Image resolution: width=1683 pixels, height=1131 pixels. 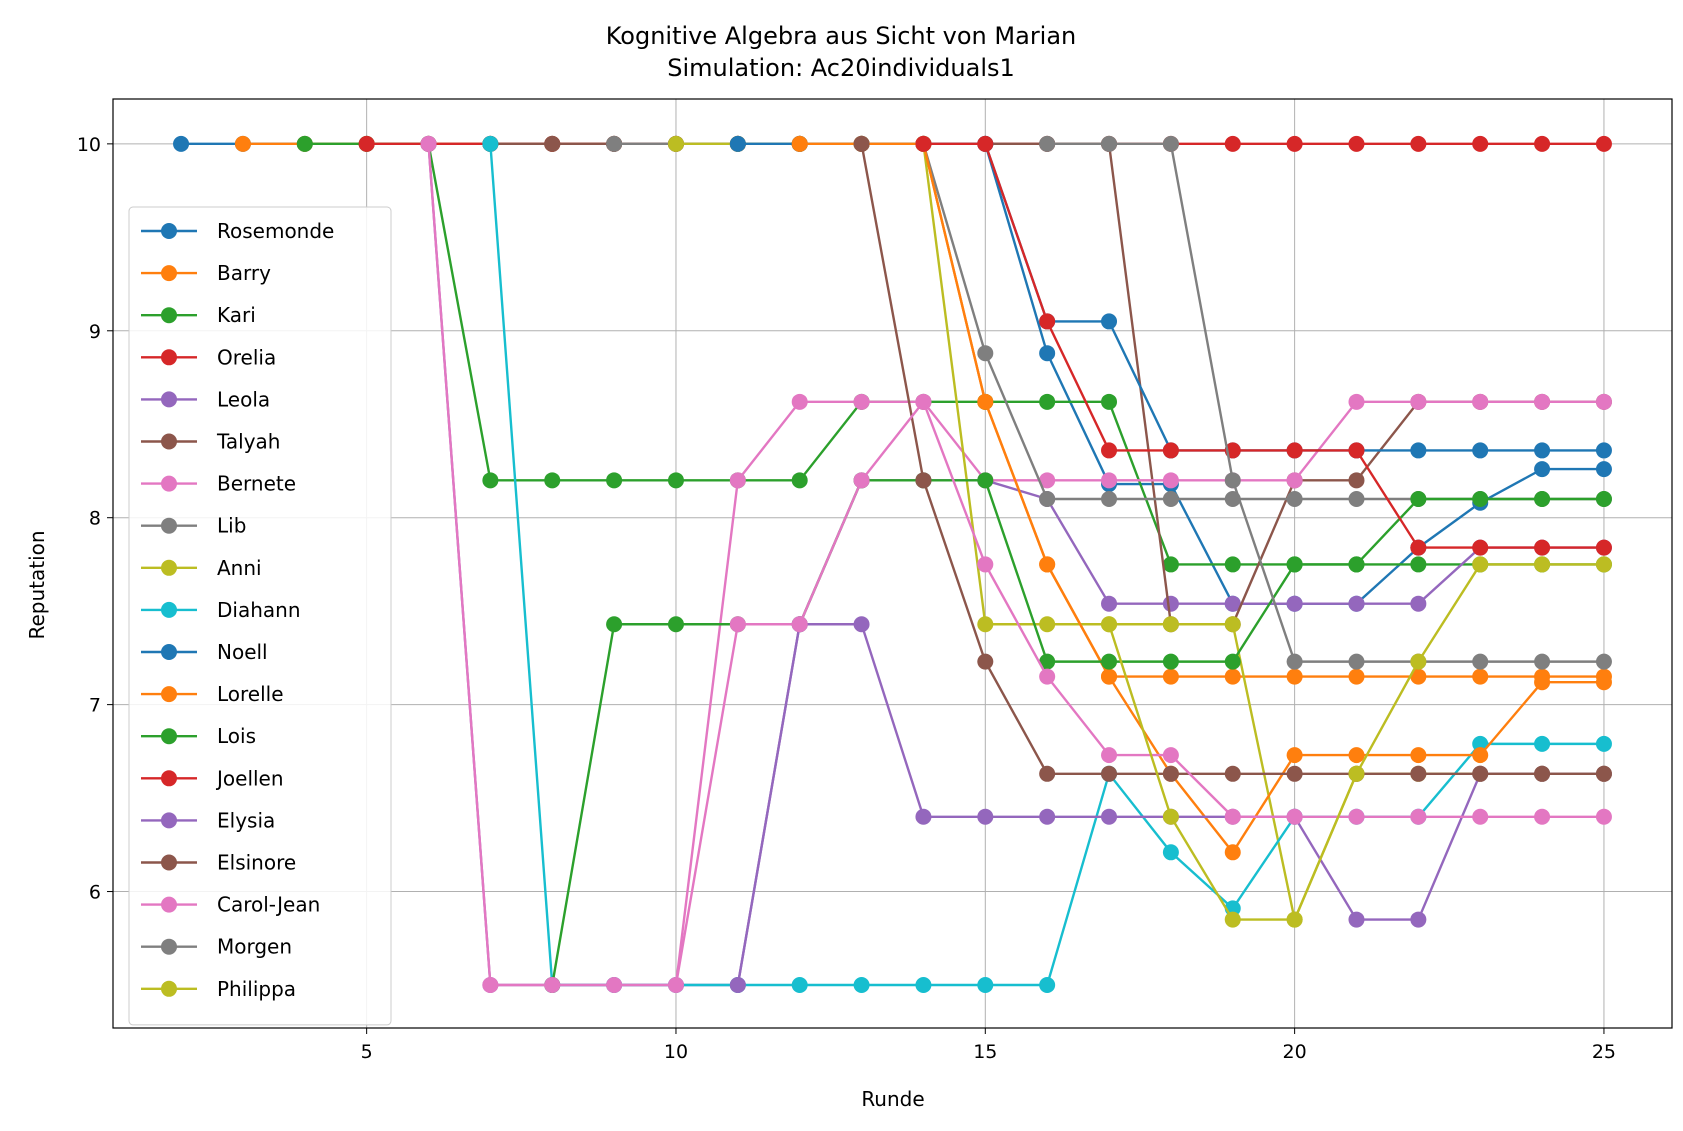 What do you see at coordinates (205, 399) in the screenshot?
I see `legend-item: Leola` at bounding box center [205, 399].